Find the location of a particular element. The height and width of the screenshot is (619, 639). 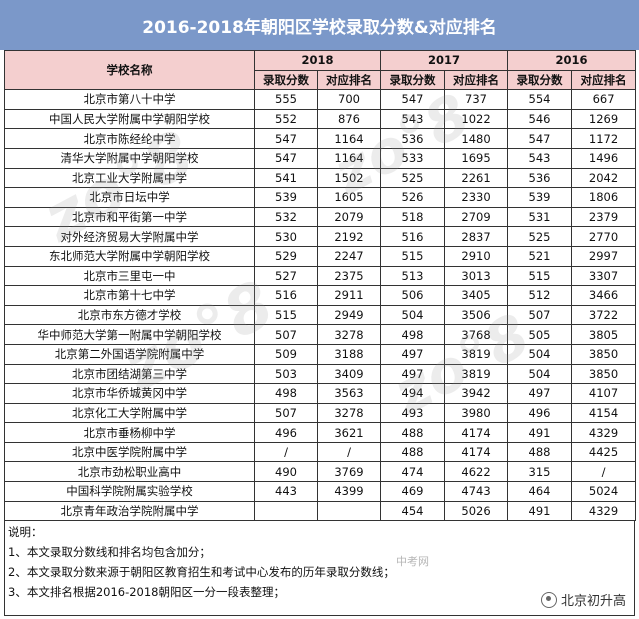

table-row: 中国人民大学附属中学朝阳学校 552 876 543 1022 546 1269 is located at coordinates (320, 119).